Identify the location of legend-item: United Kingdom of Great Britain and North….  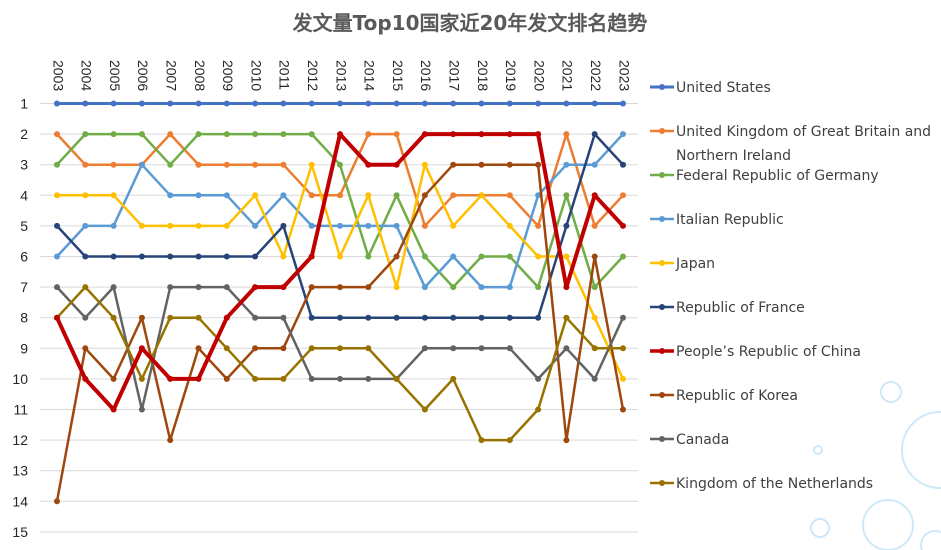
(790, 144).